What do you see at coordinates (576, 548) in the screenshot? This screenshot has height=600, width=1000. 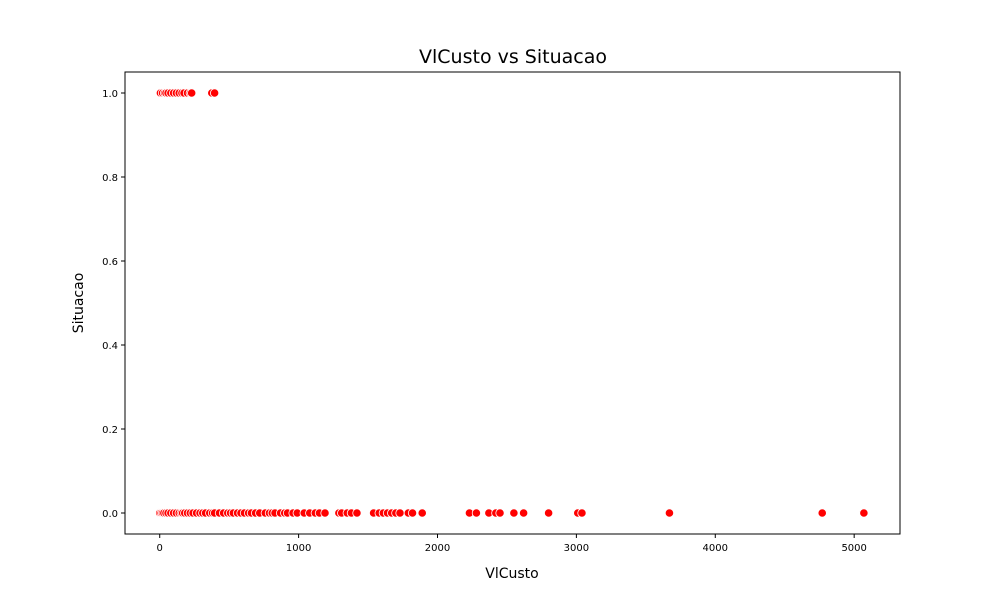 I see `x-tick-label: 3000` at bounding box center [576, 548].